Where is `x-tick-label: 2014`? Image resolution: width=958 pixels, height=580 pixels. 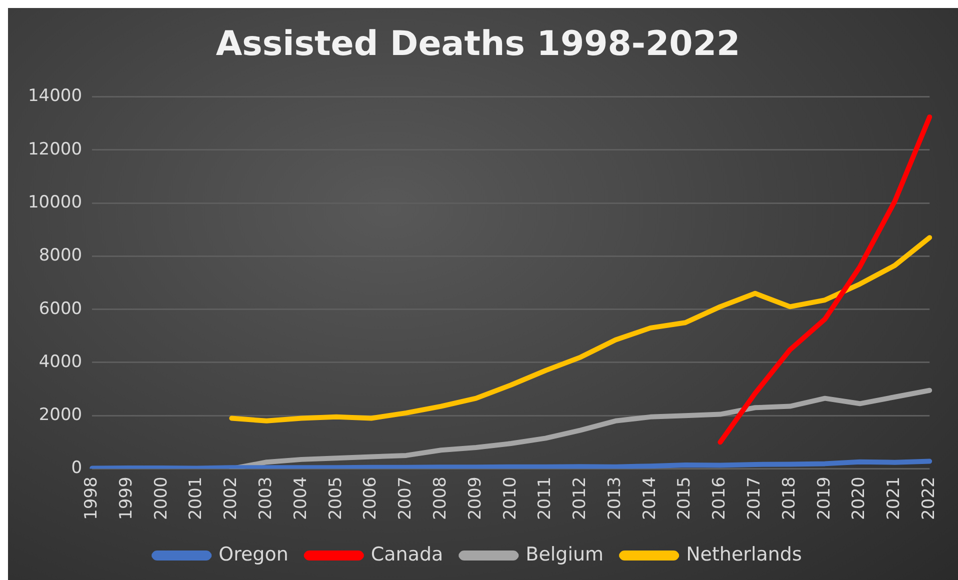 x-tick-label: 2014 is located at coordinates (650, 498).